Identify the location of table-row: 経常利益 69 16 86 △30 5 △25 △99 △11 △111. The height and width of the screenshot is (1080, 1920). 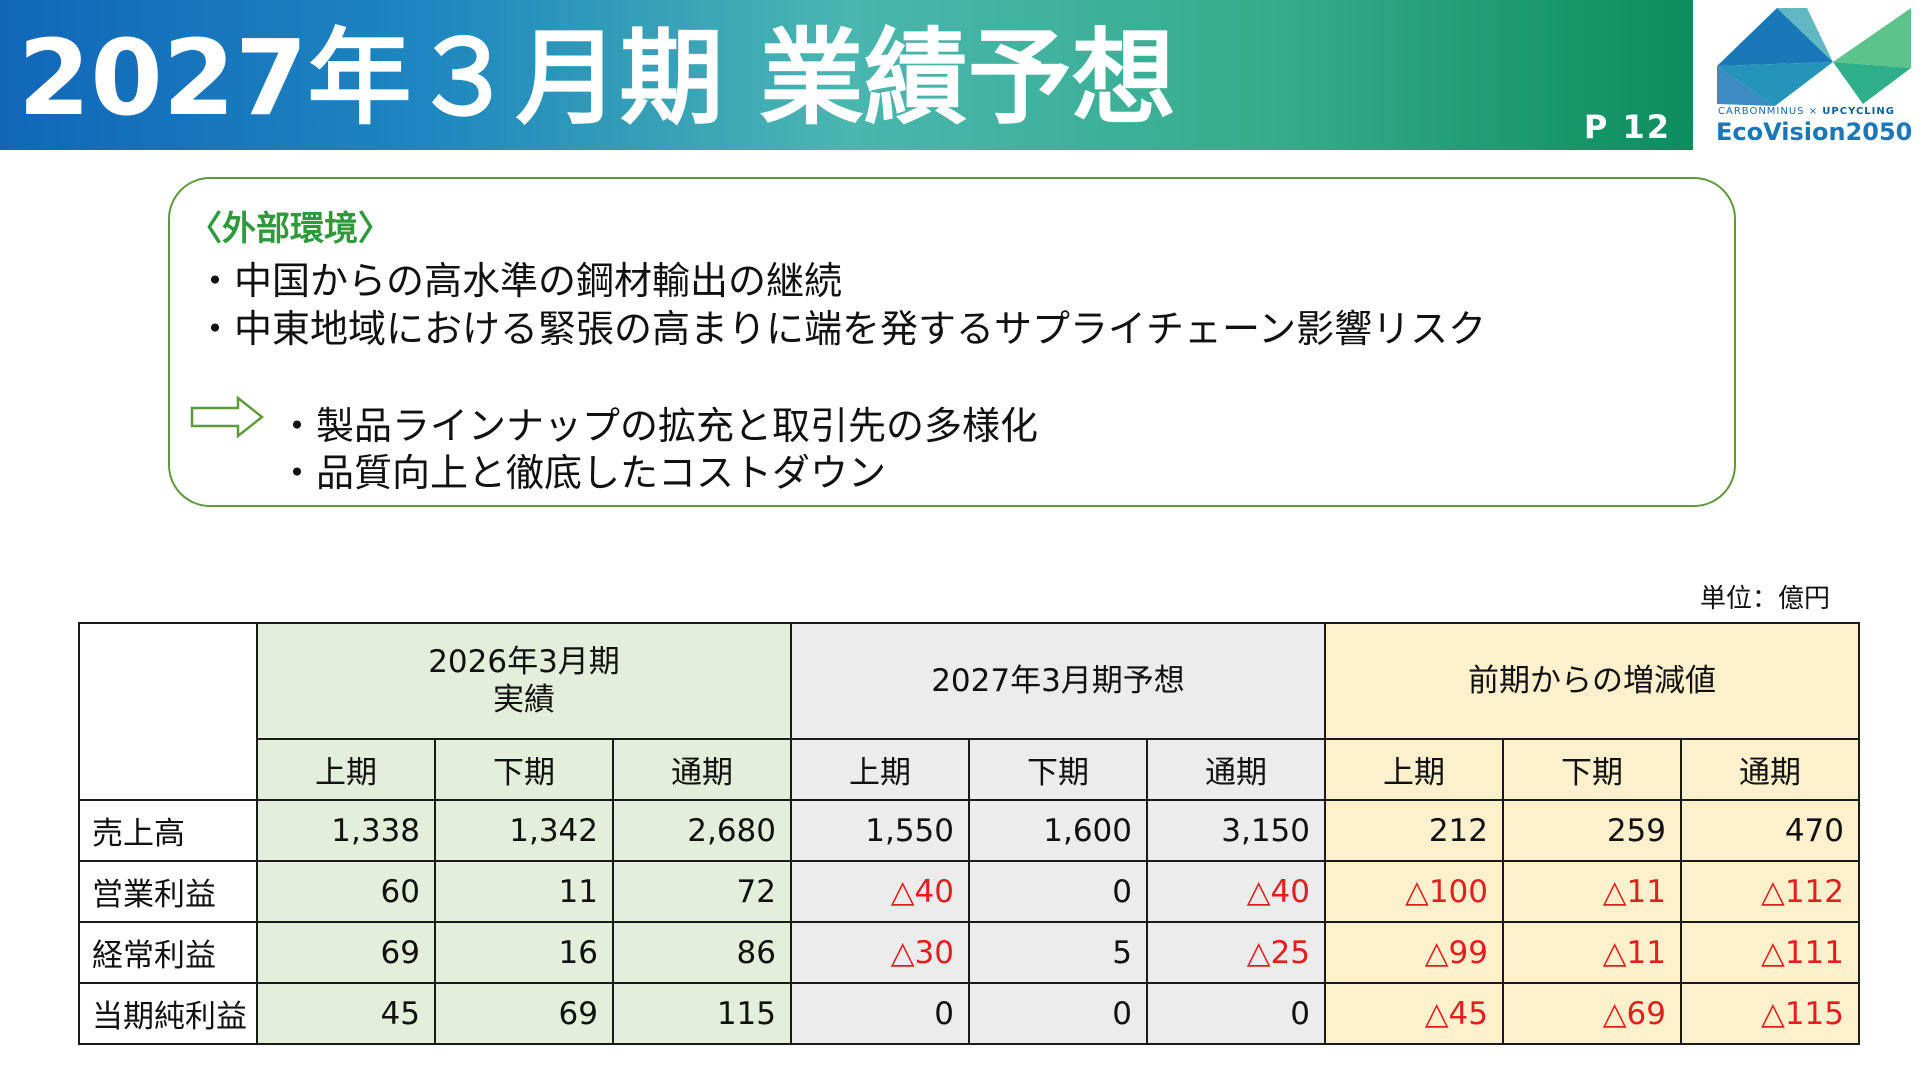
(969, 952).